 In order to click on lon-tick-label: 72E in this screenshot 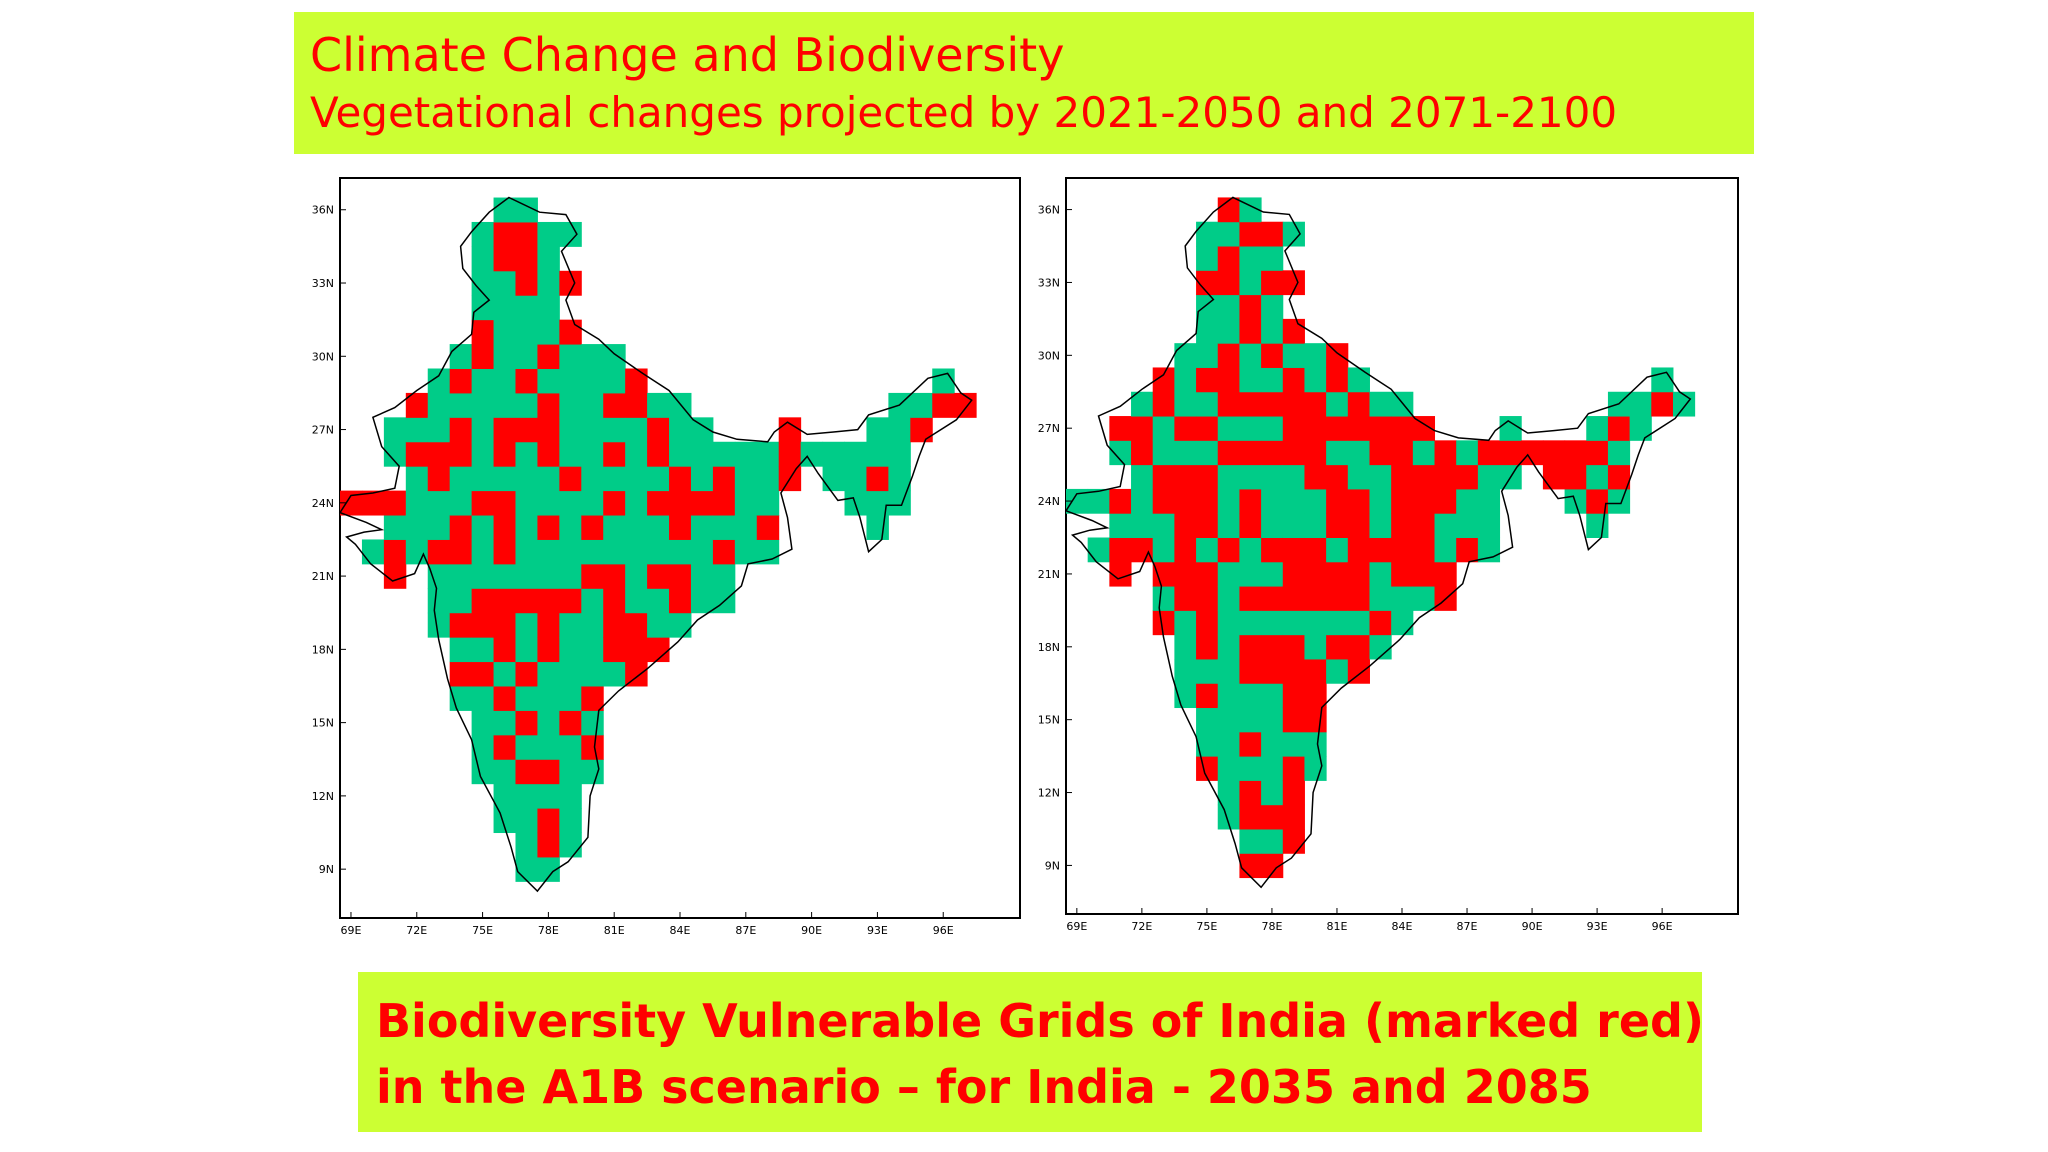, I will do `click(416, 930)`.